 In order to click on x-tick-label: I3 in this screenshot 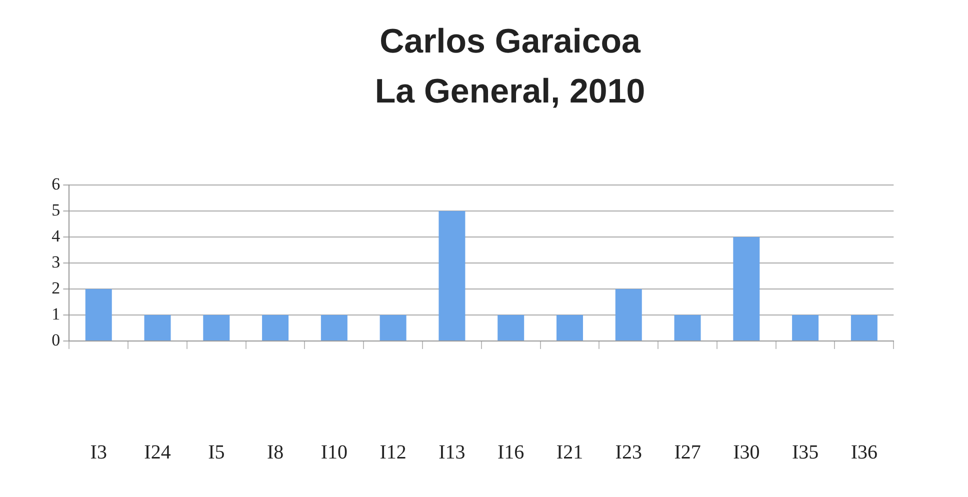, I will do `click(98, 452)`.